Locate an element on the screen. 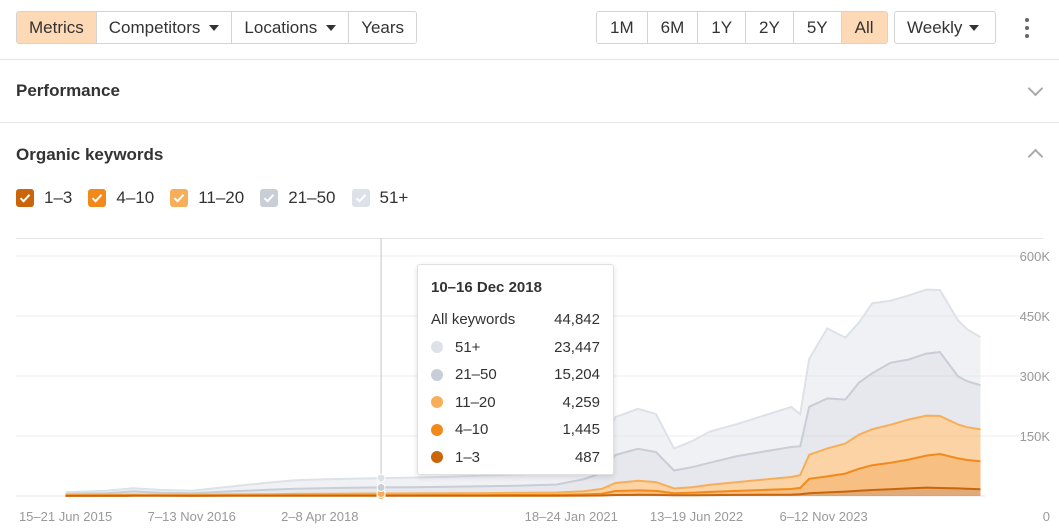  filter-1-3: 1–3 is located at coordinates (44, 198).